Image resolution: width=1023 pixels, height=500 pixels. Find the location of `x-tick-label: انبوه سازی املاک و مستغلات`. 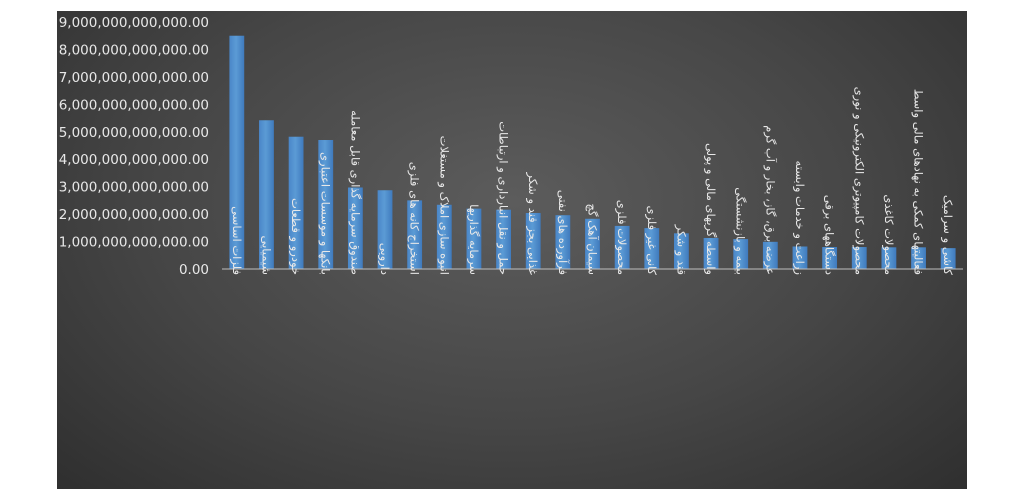

x-tick-label: انبوه سازی املاک و مستغلات is located at coordinates (443, 205).